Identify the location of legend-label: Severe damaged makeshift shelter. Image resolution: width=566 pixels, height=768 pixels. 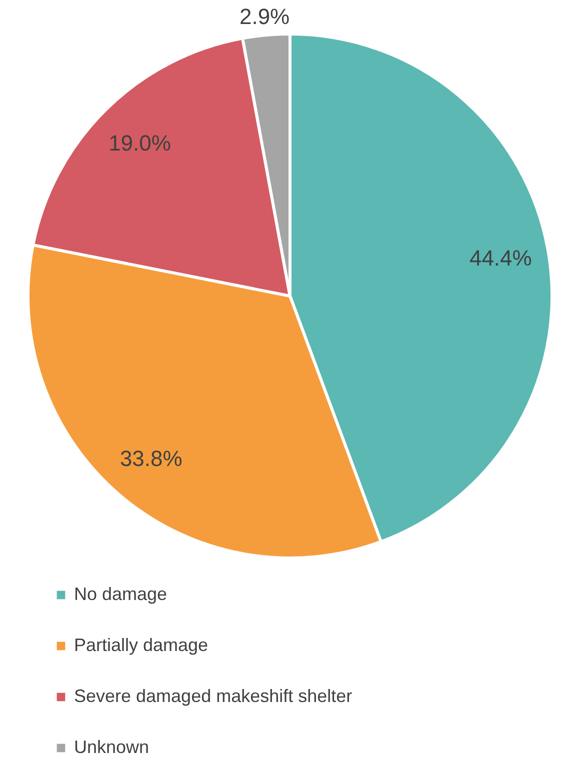
(213, 696).